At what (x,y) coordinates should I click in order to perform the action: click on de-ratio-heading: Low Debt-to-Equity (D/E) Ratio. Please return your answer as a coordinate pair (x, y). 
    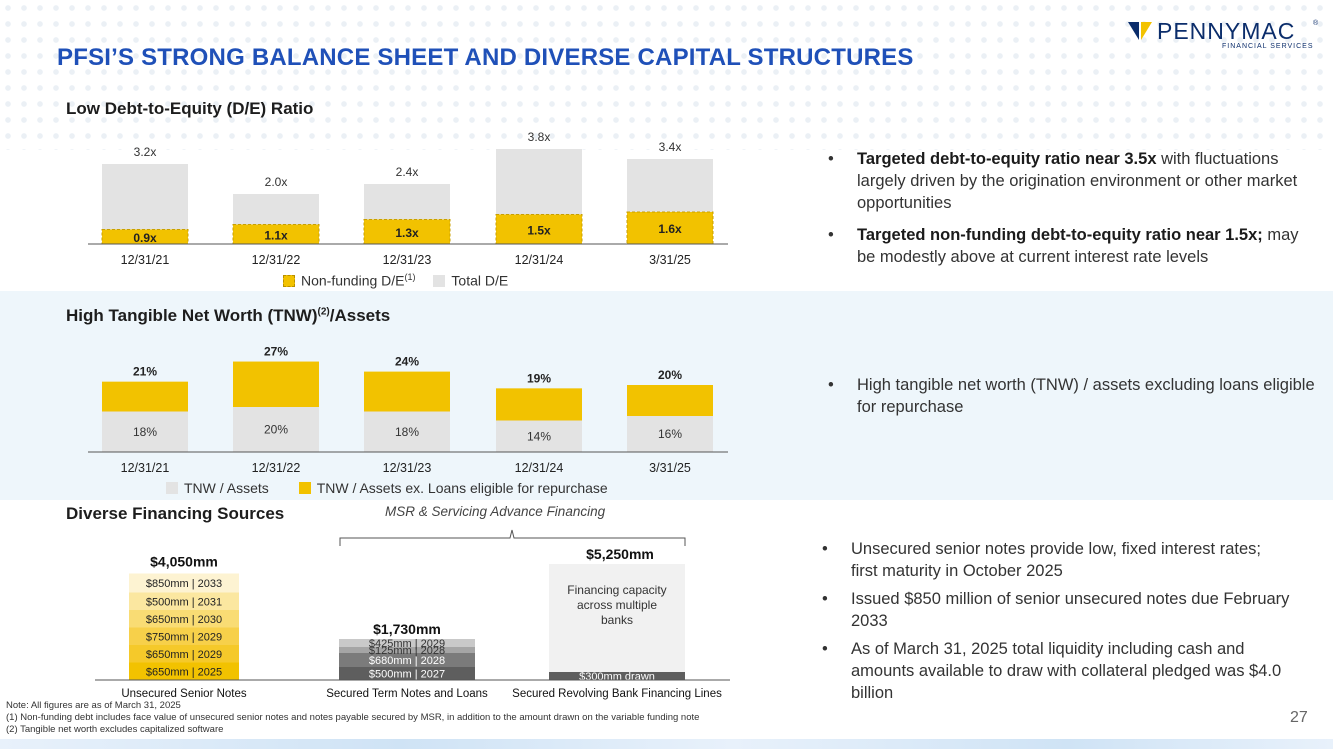
    Looking at the image, I should click on (190, 108).